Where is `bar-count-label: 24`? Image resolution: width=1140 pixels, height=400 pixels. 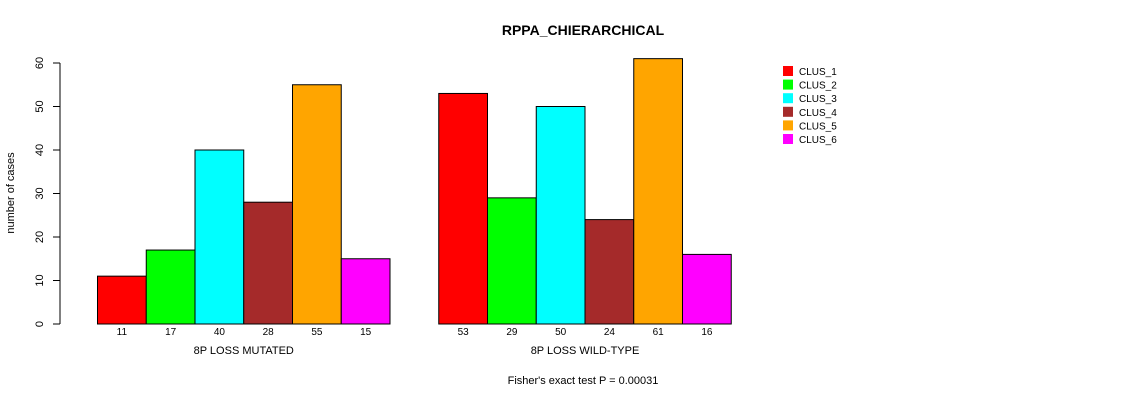 bar-count-label: 24 is located at coordinates (610, 332).